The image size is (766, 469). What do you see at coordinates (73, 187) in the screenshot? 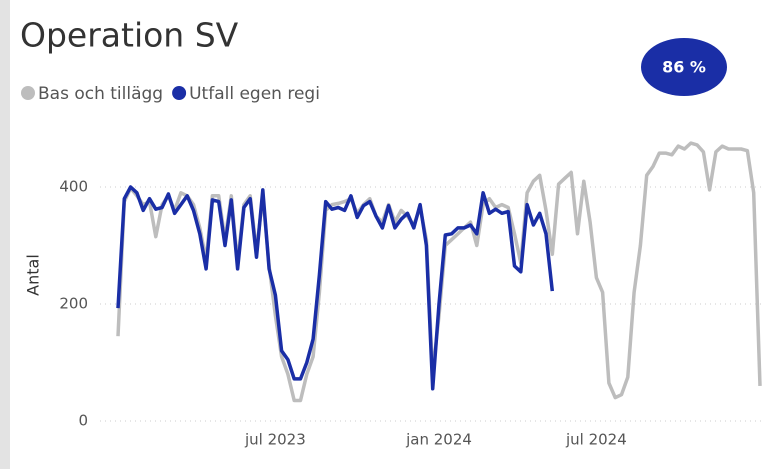
I see `y-tick-label: 400` at bounding box center [73, 187].